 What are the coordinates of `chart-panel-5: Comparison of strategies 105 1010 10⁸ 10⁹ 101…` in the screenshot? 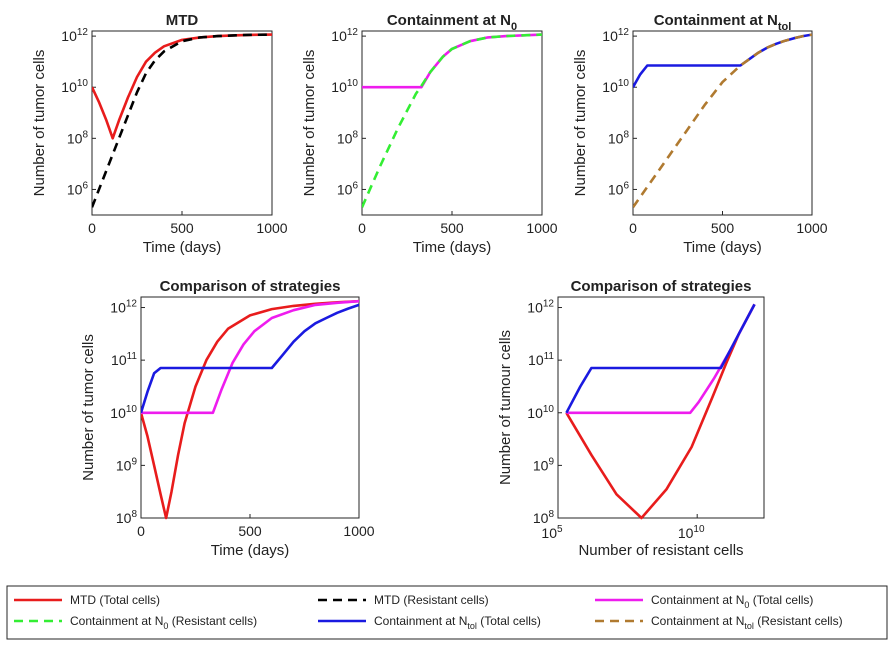 It's located at (631, 418).